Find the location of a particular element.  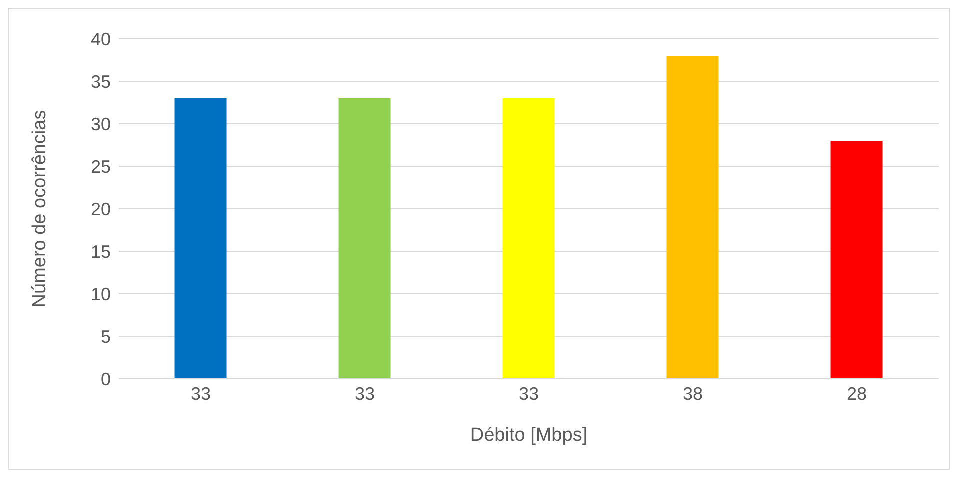

x-tick-label: 28 is located at coordinates (857, 394).